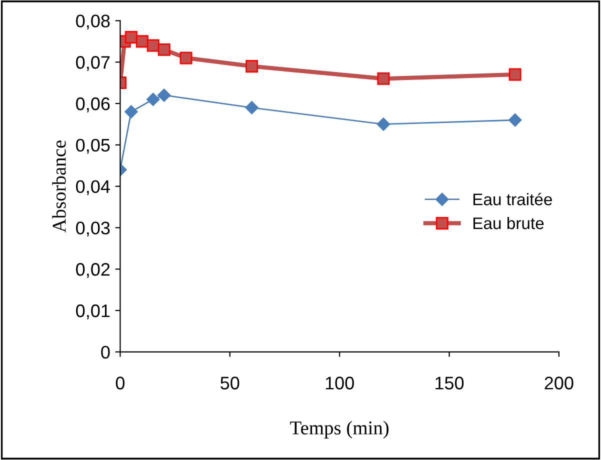 The width and height of the screenshot is (601, 460). What do you see at coordinates (559, 383) in the screenshot?
I see `x-tick-label: 200` at bounding box center [559, 383].